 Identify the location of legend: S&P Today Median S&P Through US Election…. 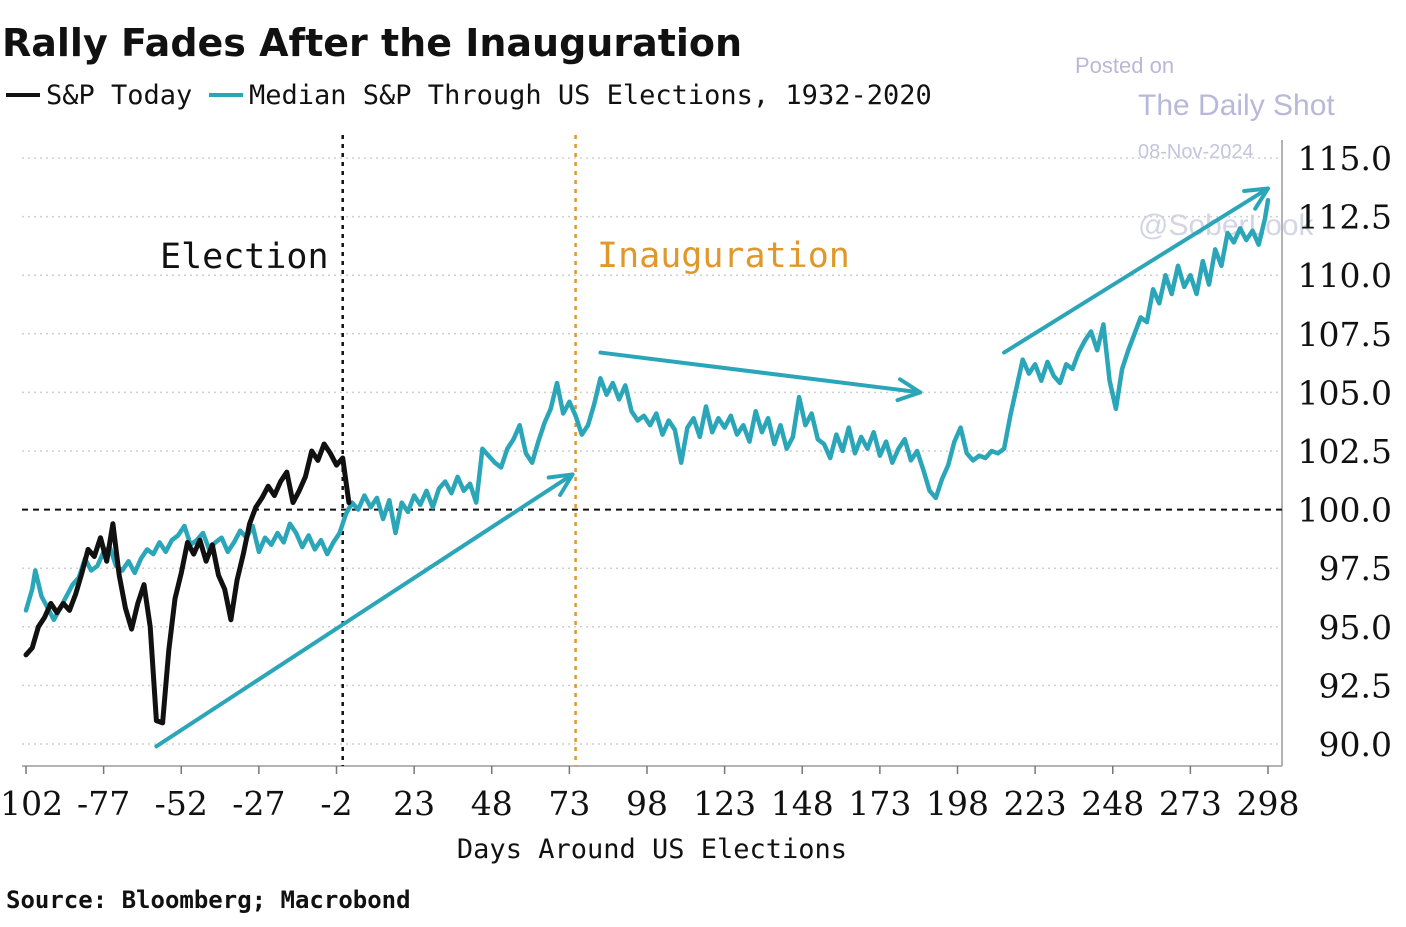
(469, 95).